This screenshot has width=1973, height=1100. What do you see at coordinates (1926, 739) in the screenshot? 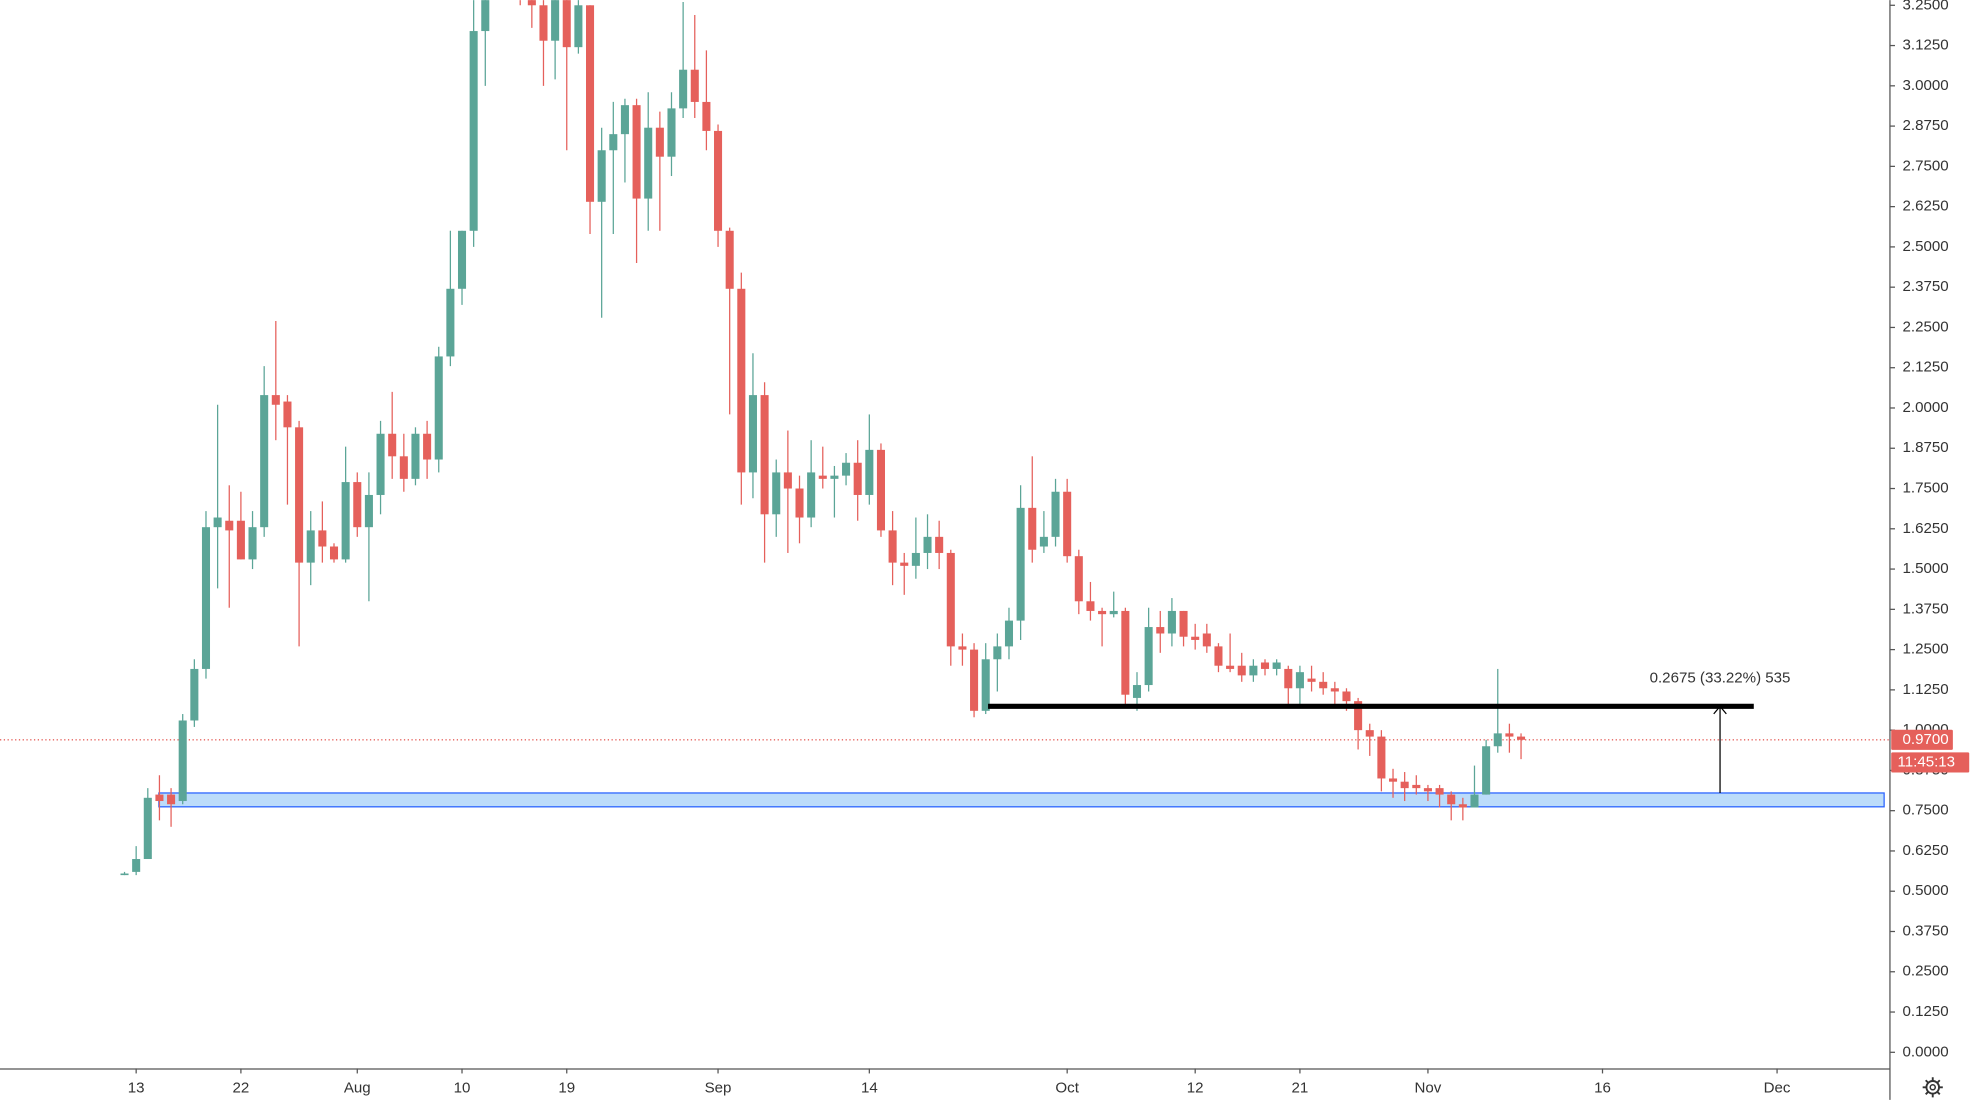
I see `last-price-label: 0.9700` at bounding box center [1926, 739].